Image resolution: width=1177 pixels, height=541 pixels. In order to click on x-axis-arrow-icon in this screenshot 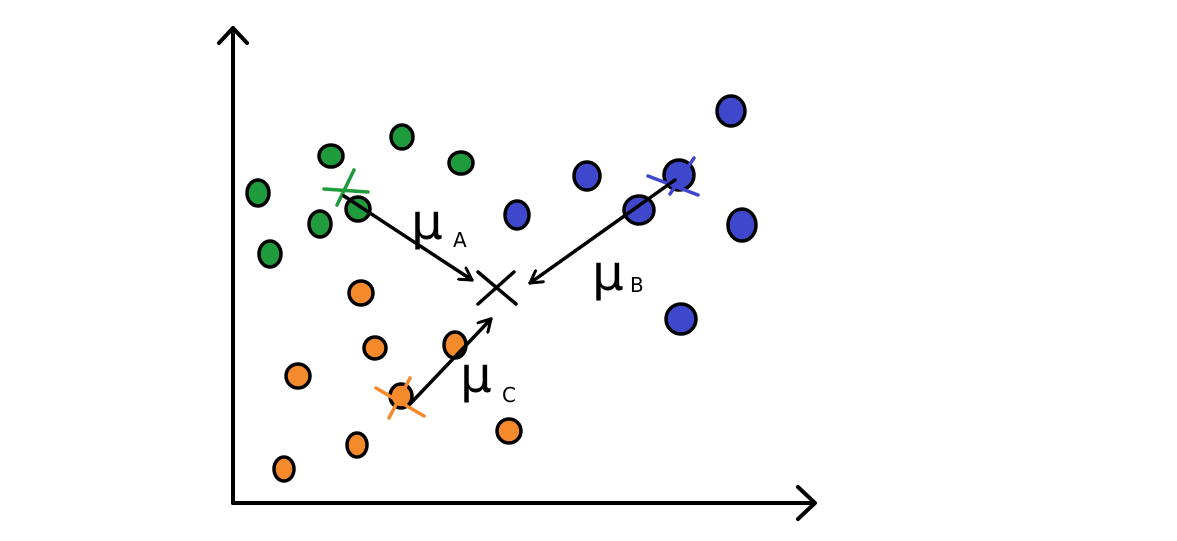, I will do `click(806, 503)`.